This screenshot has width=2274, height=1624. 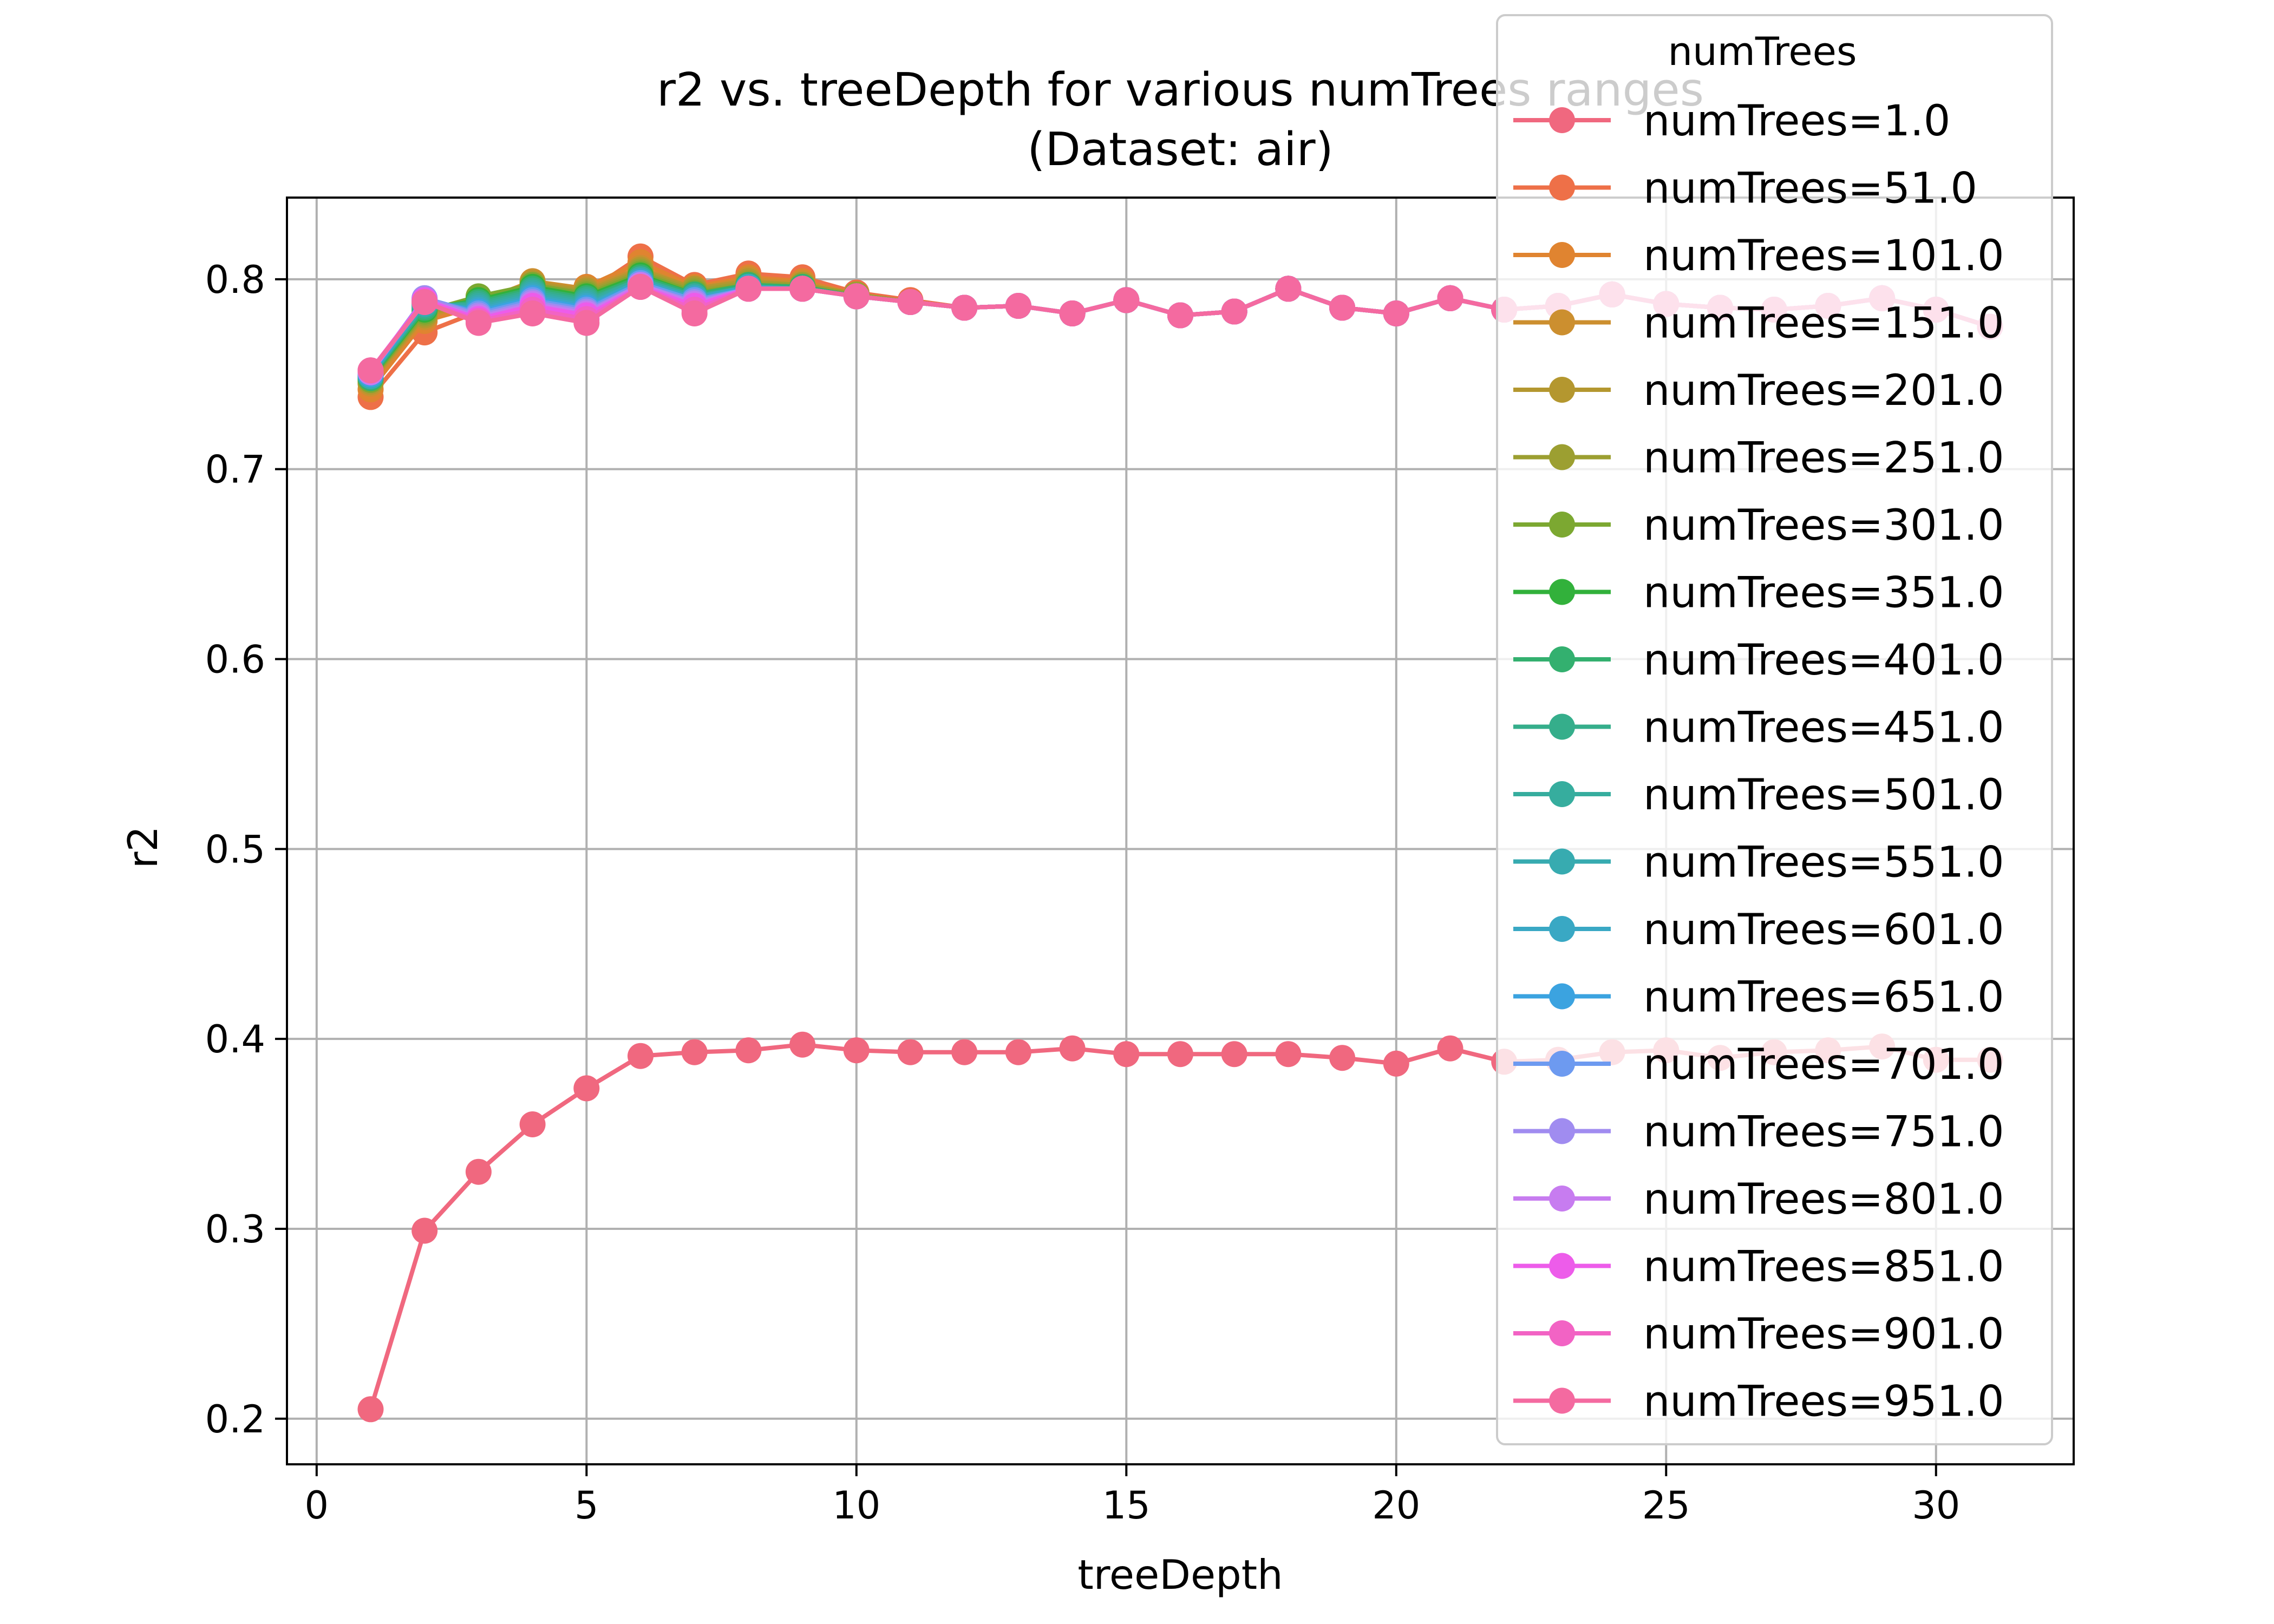 What do you see at coordinates (1127, 1506) in the screenshot?
I see `x-tick-label: 15` at bounding box center [1127, 1506].